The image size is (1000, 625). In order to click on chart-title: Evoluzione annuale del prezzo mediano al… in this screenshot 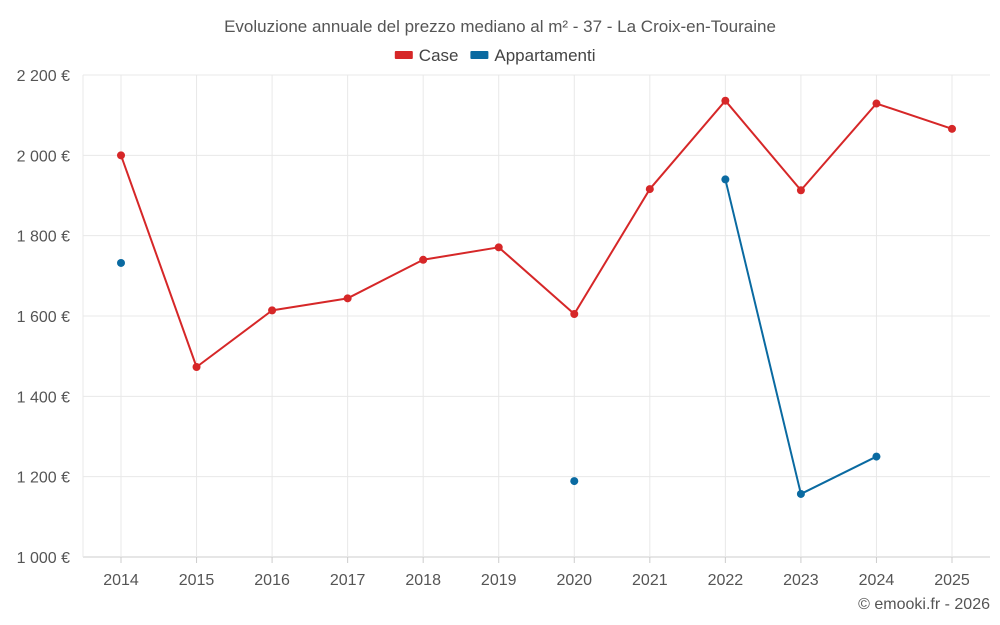, I will do `click(500, 26)`.